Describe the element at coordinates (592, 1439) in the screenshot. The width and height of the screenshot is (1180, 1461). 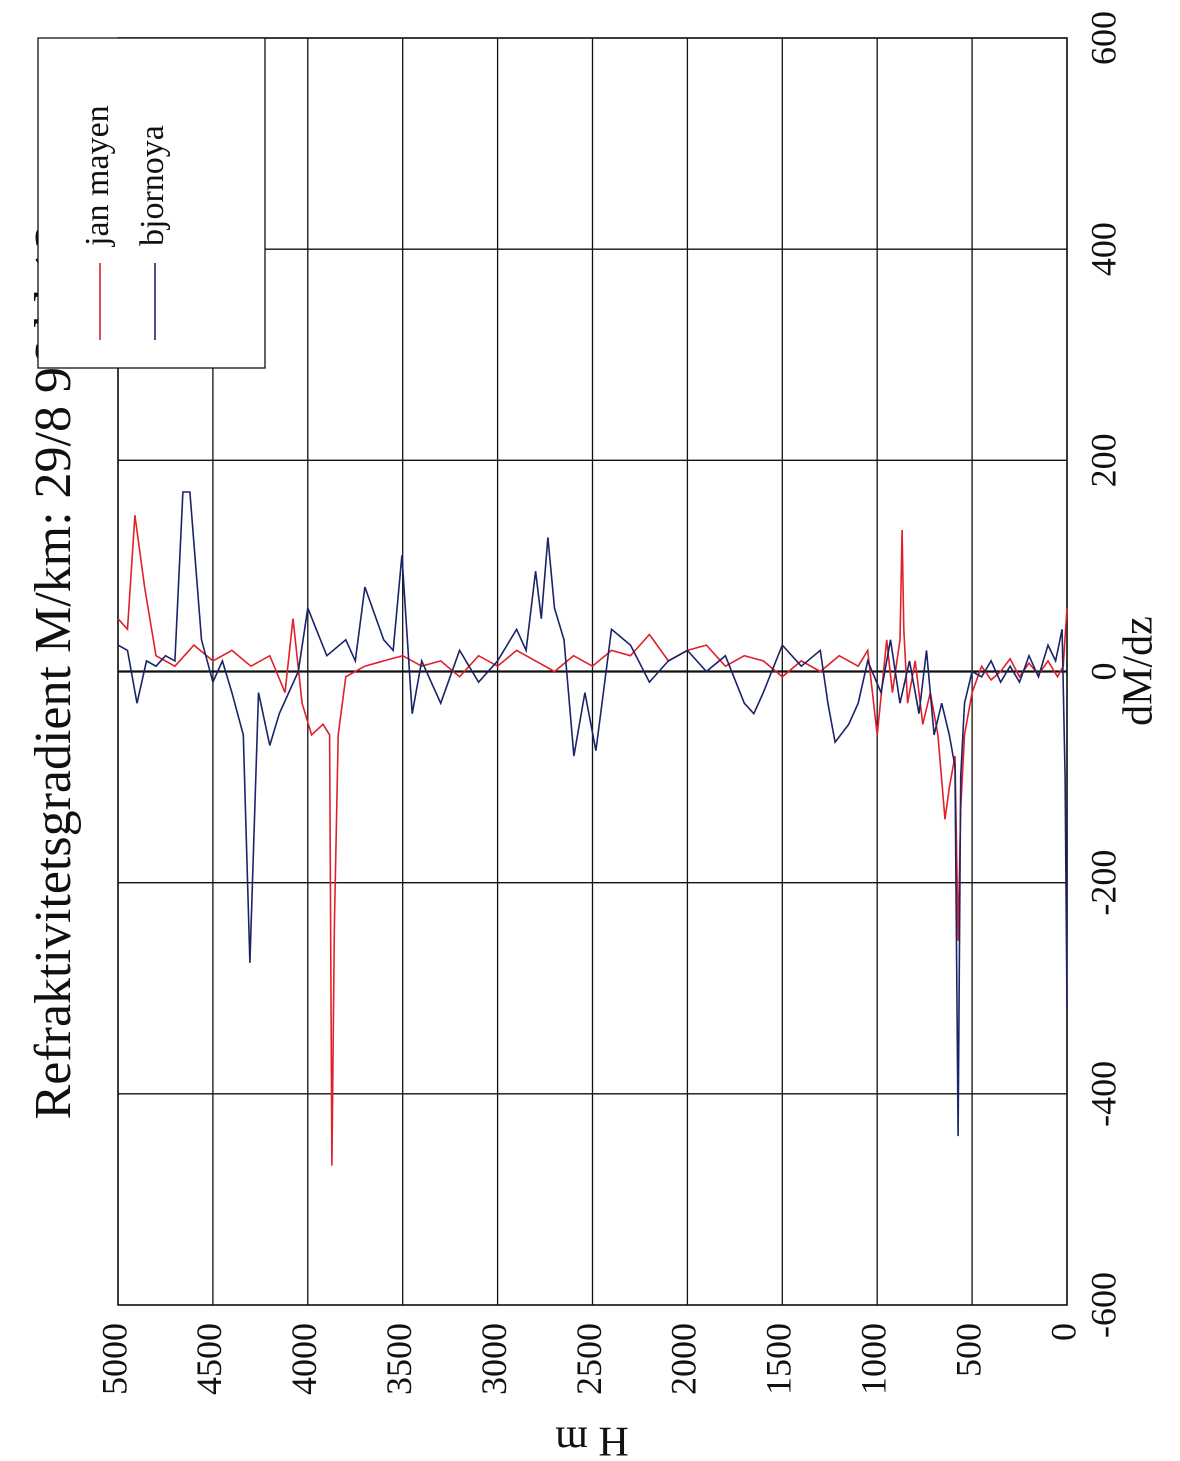
I see `y-axis-label: H m` at that location.